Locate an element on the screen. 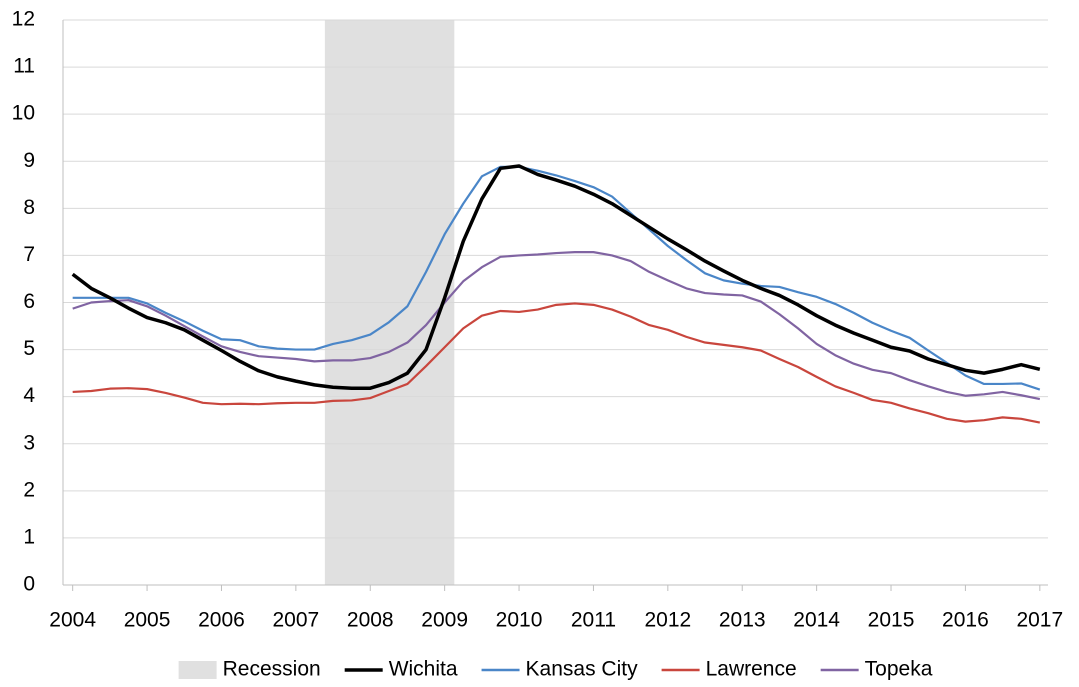 The height and width of the screenshot is (687, 1079). legend-label: Kansas City is located at coordinates (582, 669).